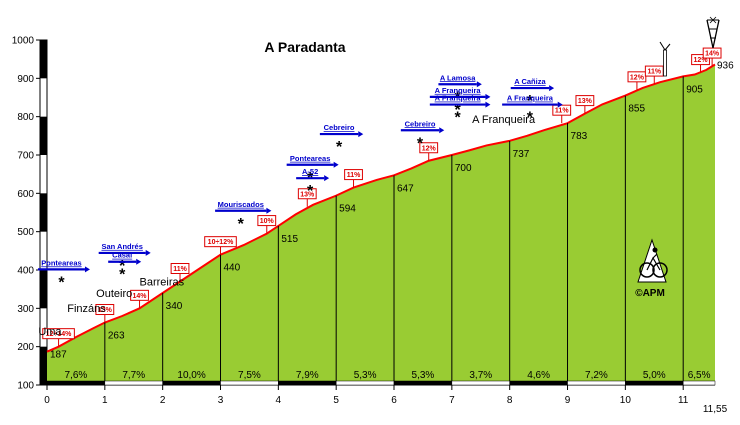  Describe the element at coordinates (174, 306) in the screenshot. I see `altitude-label: 340` at that location.